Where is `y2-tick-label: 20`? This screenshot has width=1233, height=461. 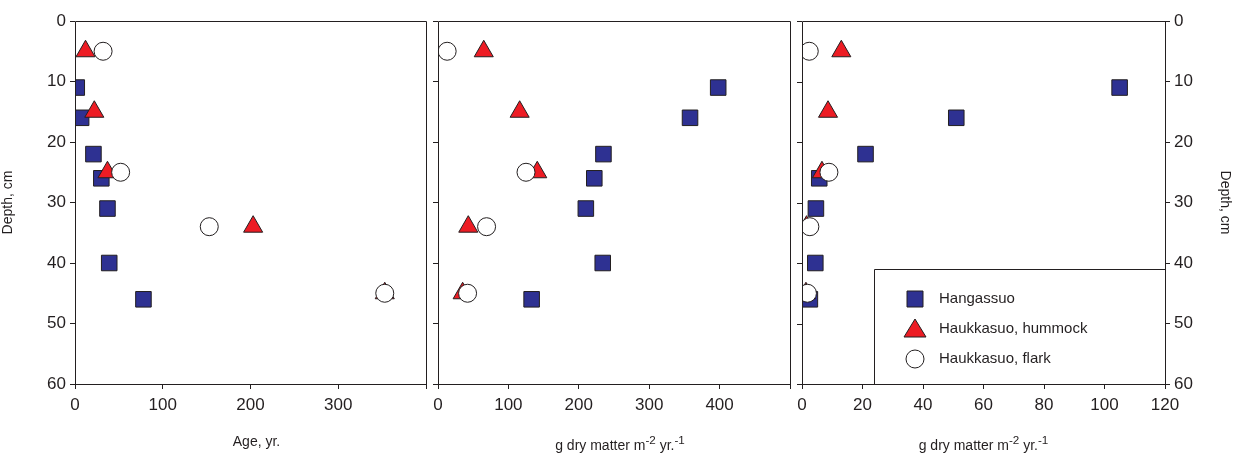
y2-tick-label: 20 is located at coordinates (1183, 141).